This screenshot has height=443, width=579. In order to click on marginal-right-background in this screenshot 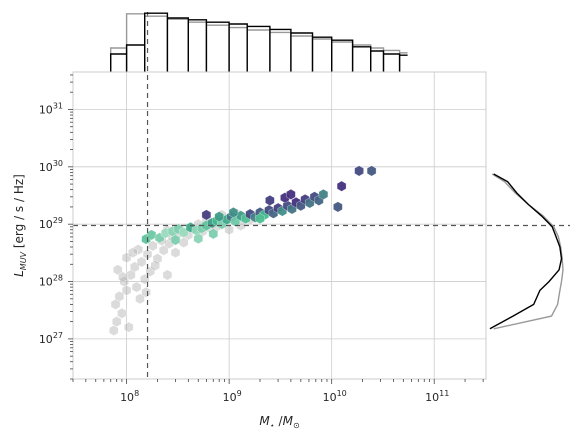, I will do `click(527, 251)`.